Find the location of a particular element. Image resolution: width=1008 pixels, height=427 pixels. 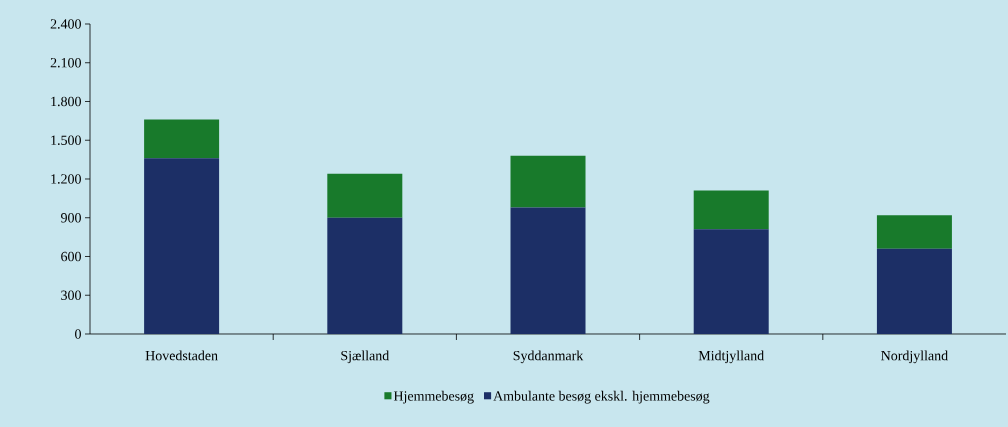

y-tick-label: 2.100 is located at coordinates (65, 63).